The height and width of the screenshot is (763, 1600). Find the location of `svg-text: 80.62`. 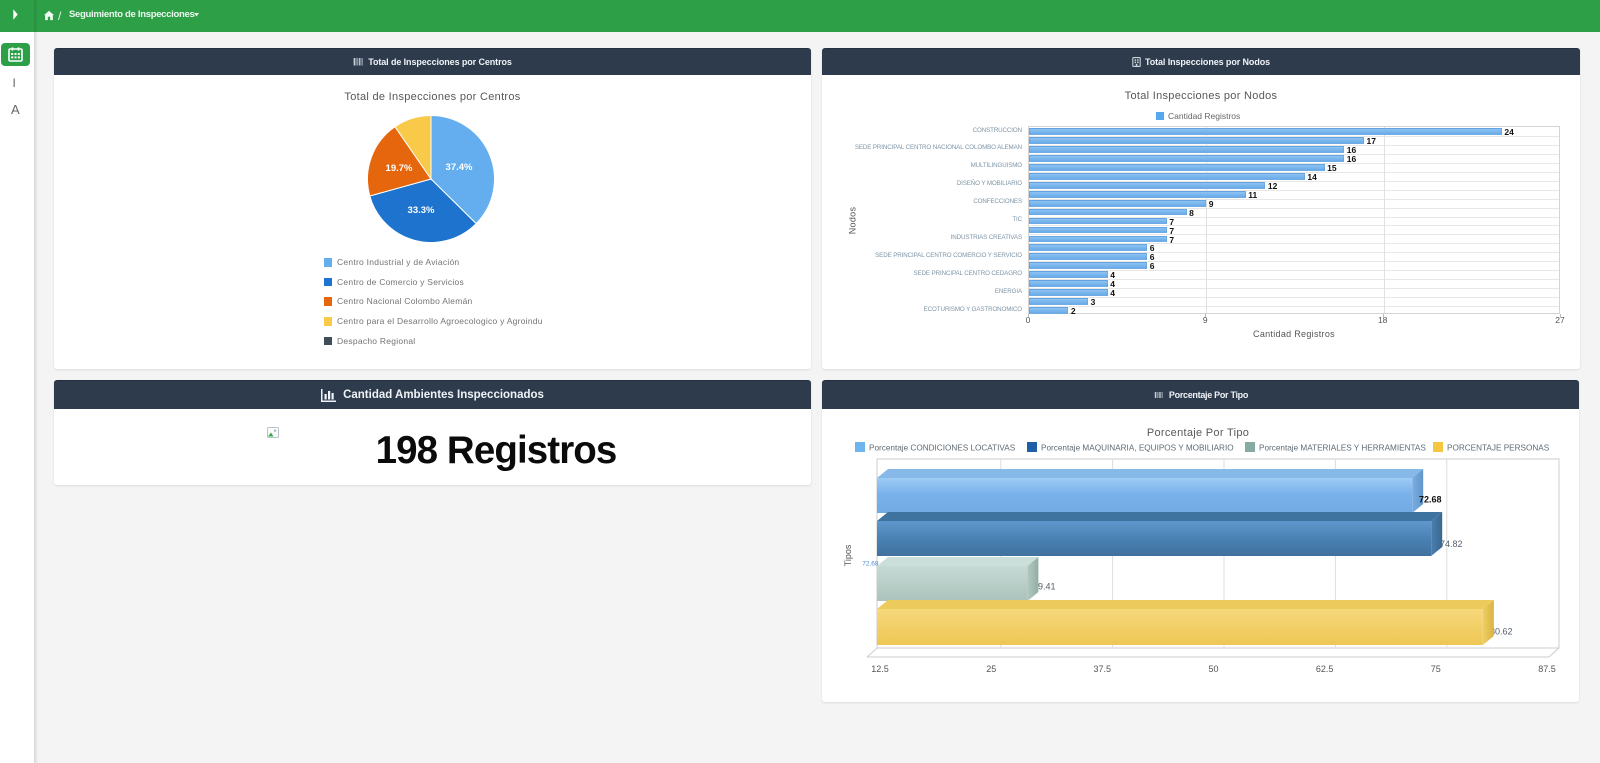

svg-text: 80.62 is located at coordinates (1501, 632).